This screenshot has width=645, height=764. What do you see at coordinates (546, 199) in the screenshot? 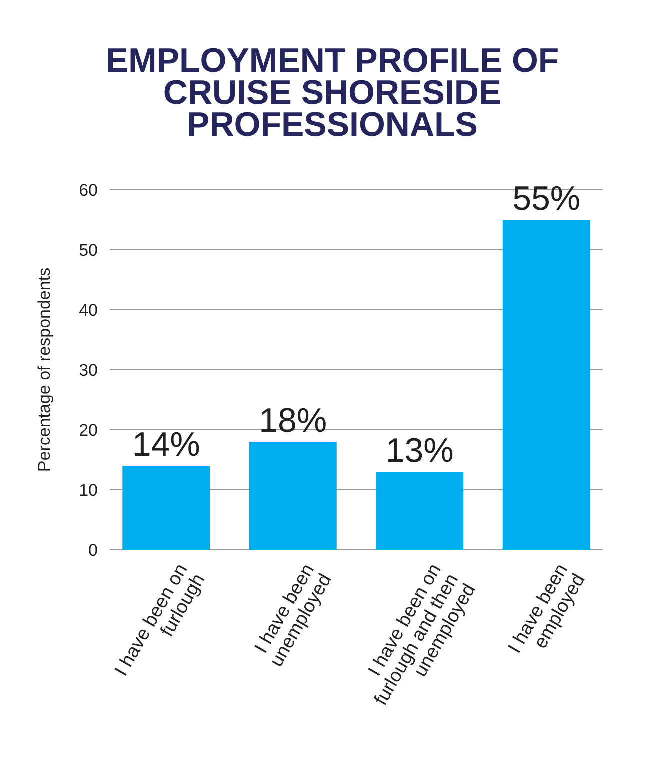
I see `data-label: 55%` at bounding box center [546, 199].